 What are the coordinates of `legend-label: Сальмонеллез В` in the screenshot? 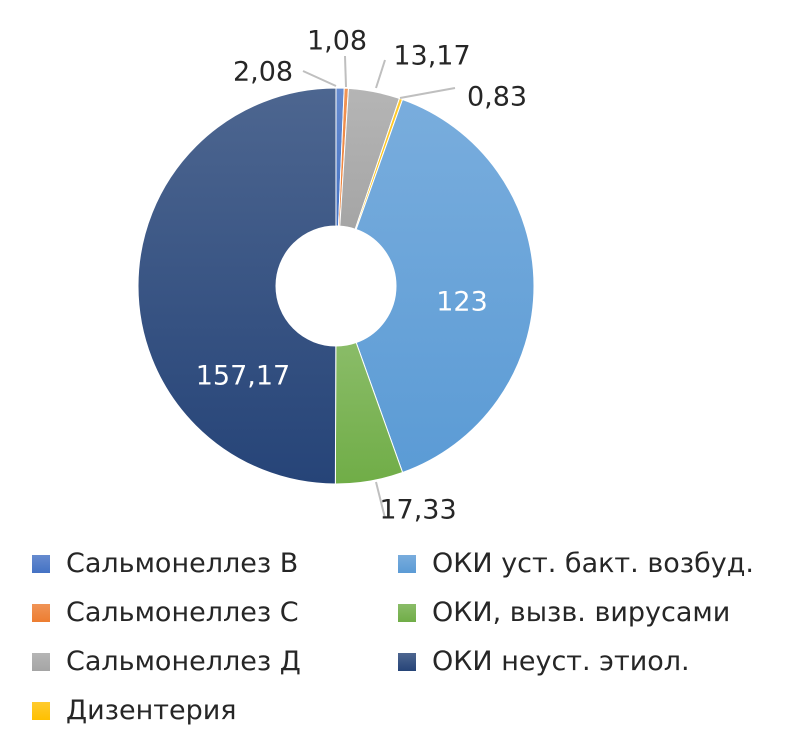 It's located at (182, 563).